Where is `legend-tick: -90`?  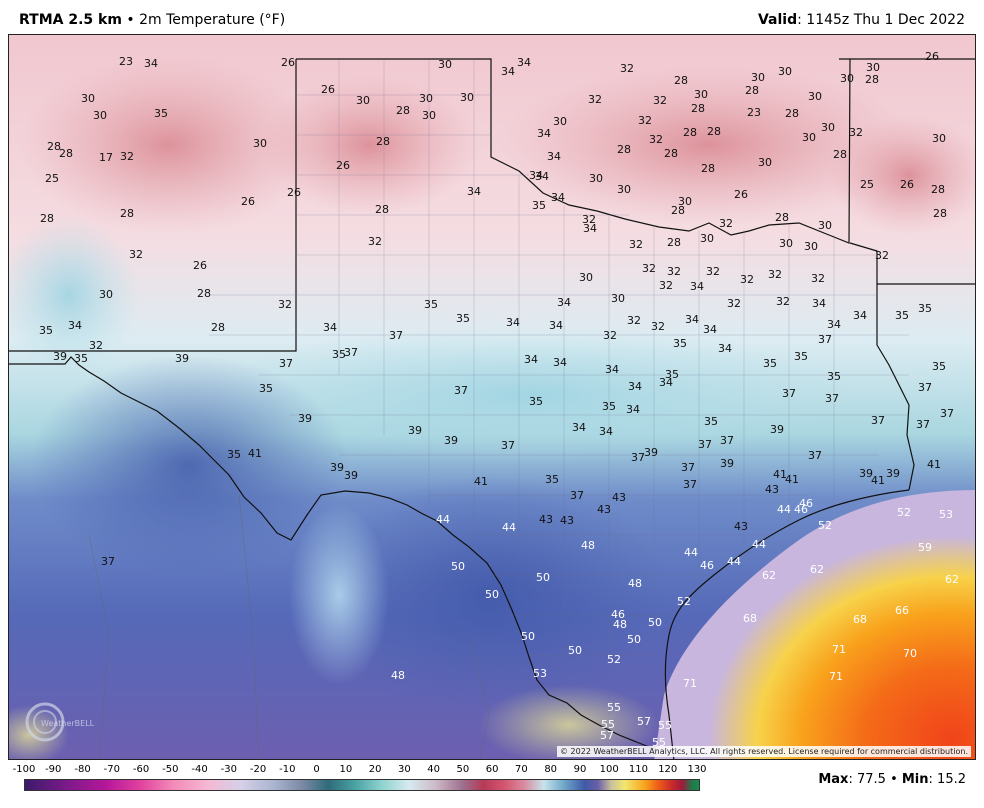
legend-tick: -90 is located at coordinates (53, 769).